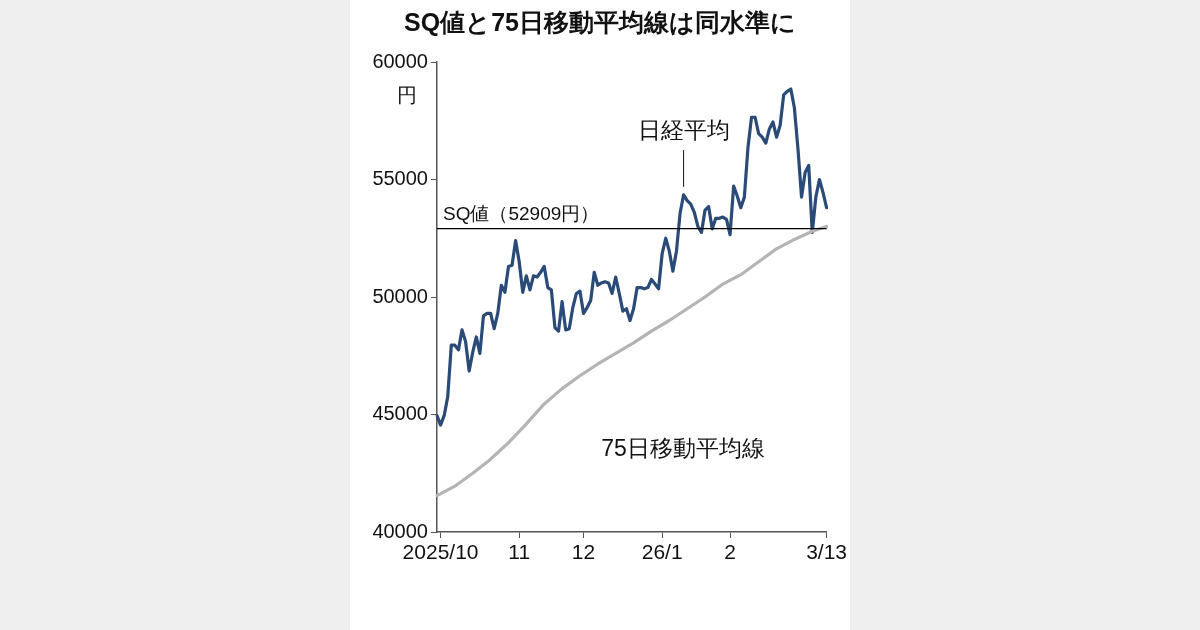  What do you see at coordinates (730, 552) in the screenshot?
I see `x-tick-label: 2` at bounding box center [730, 552].